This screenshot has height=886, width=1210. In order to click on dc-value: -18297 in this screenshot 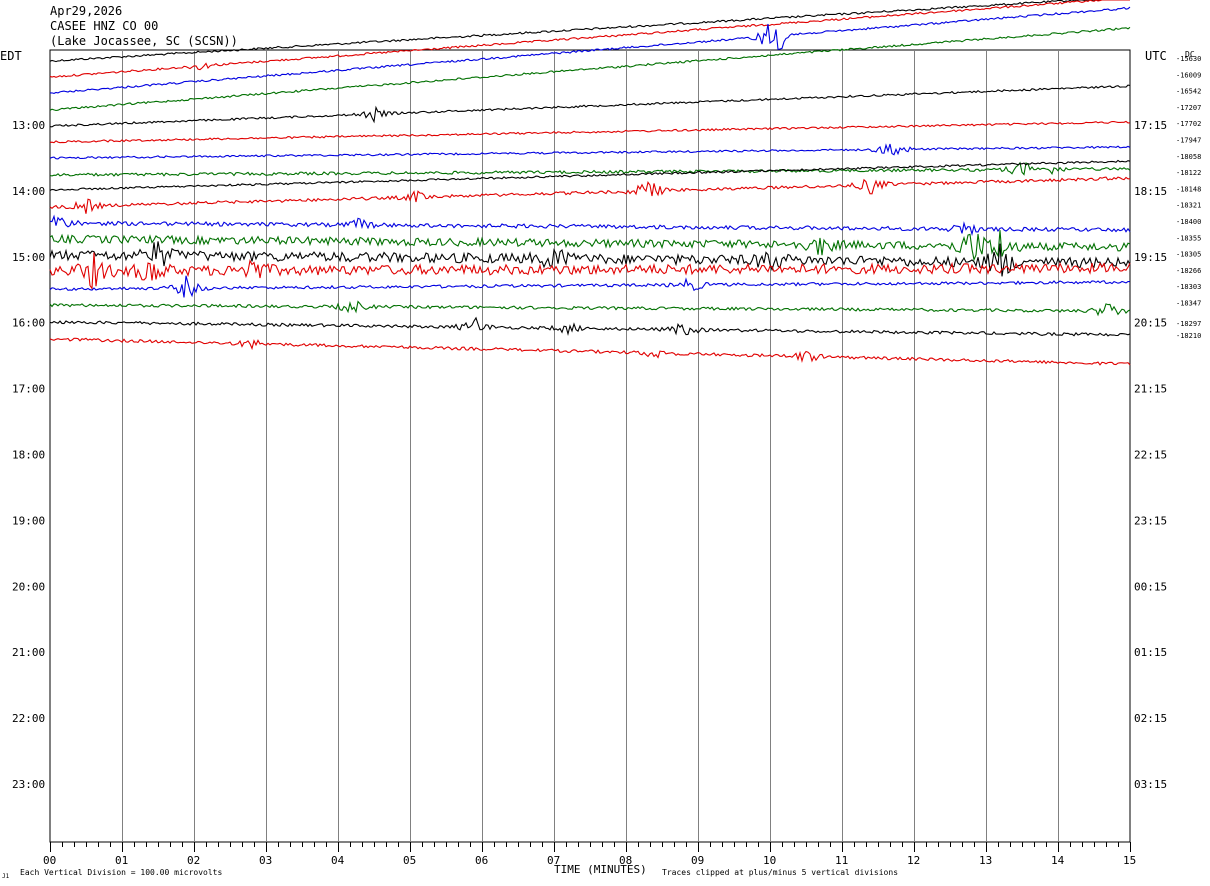, I will do `click(1188, 324)`.